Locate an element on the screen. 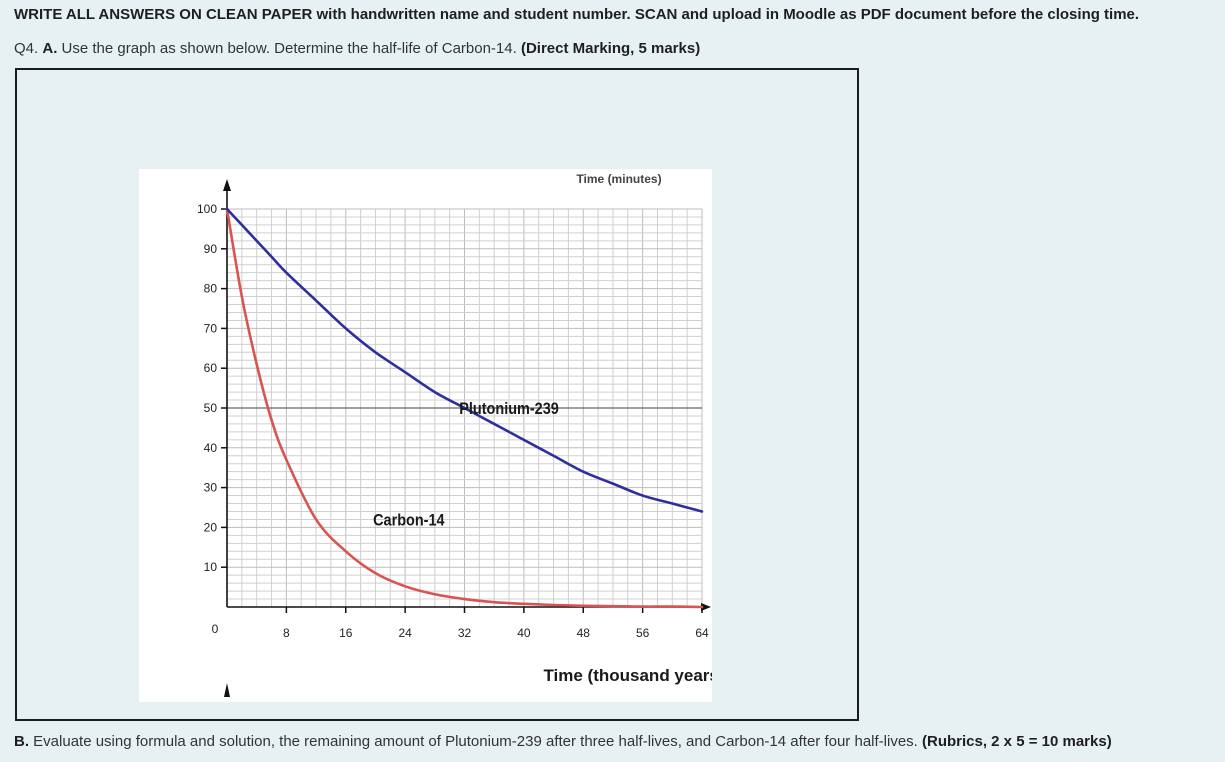  question-b-part-label: B. is located at coordinates (21, 741).